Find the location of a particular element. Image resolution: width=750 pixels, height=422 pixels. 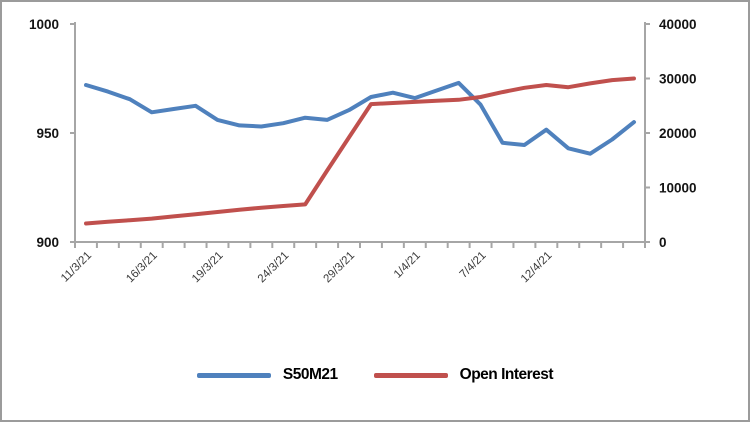

legend-swatch-open-interest is located at coordinates (410, 375).